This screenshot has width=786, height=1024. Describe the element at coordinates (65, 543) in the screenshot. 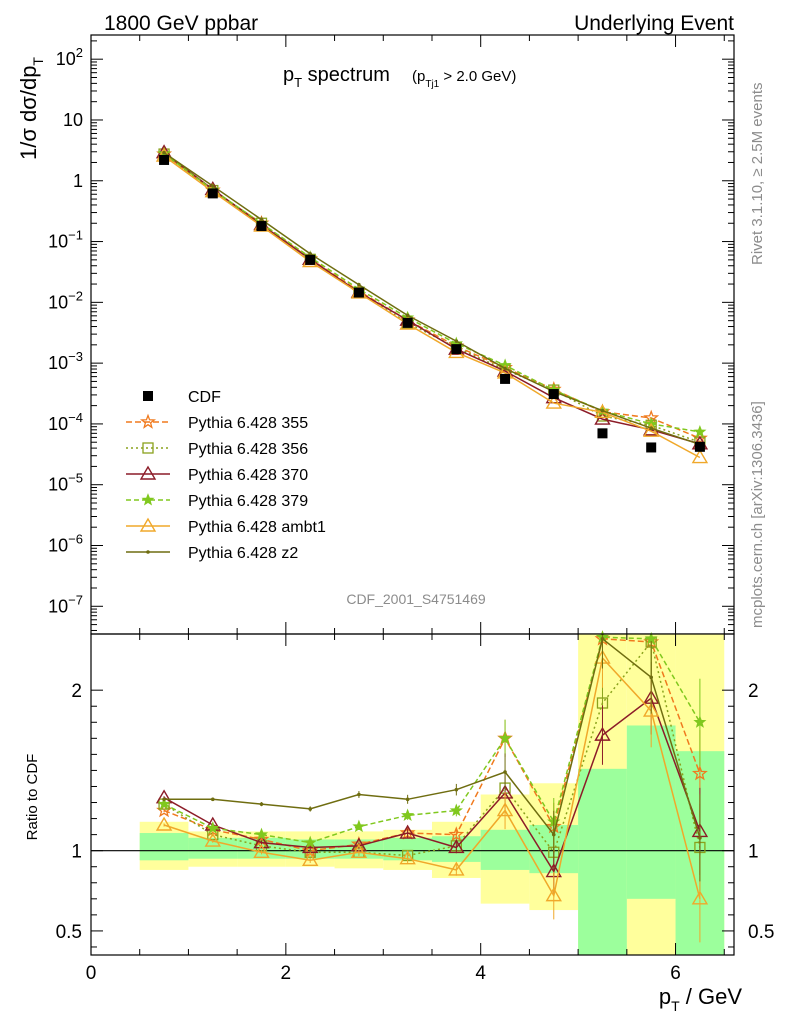

I see `y-tick-label: 10⁻⁶` at that location.